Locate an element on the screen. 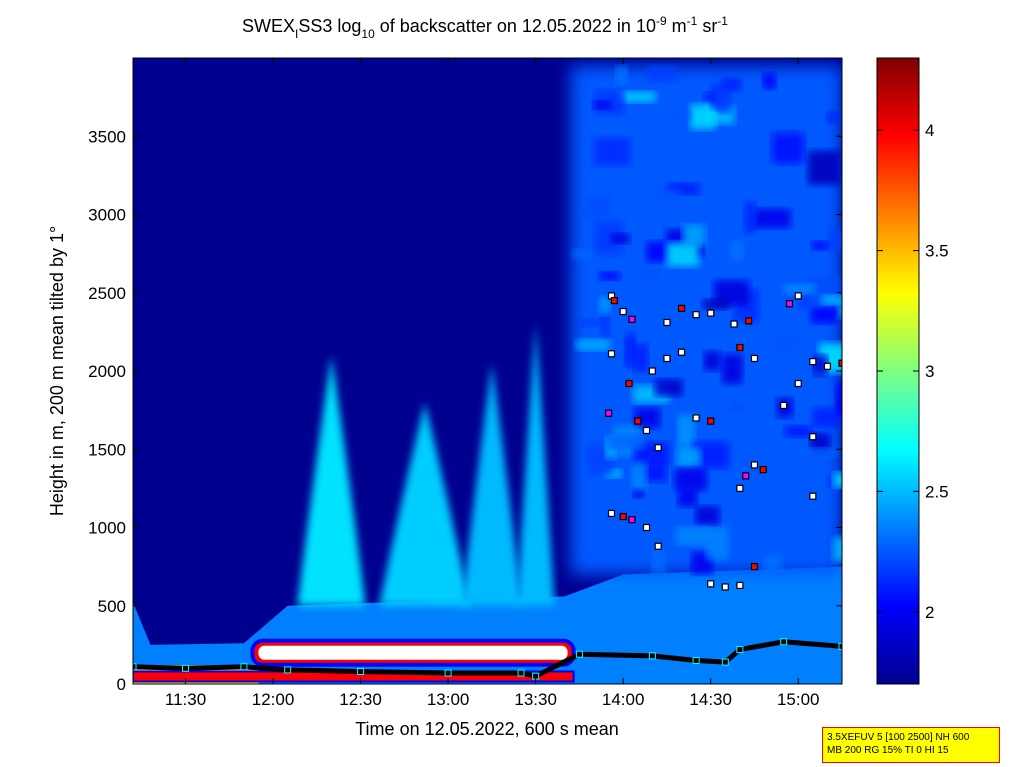  x-tick-label: 12:30 is located at coordinates (360, 699).